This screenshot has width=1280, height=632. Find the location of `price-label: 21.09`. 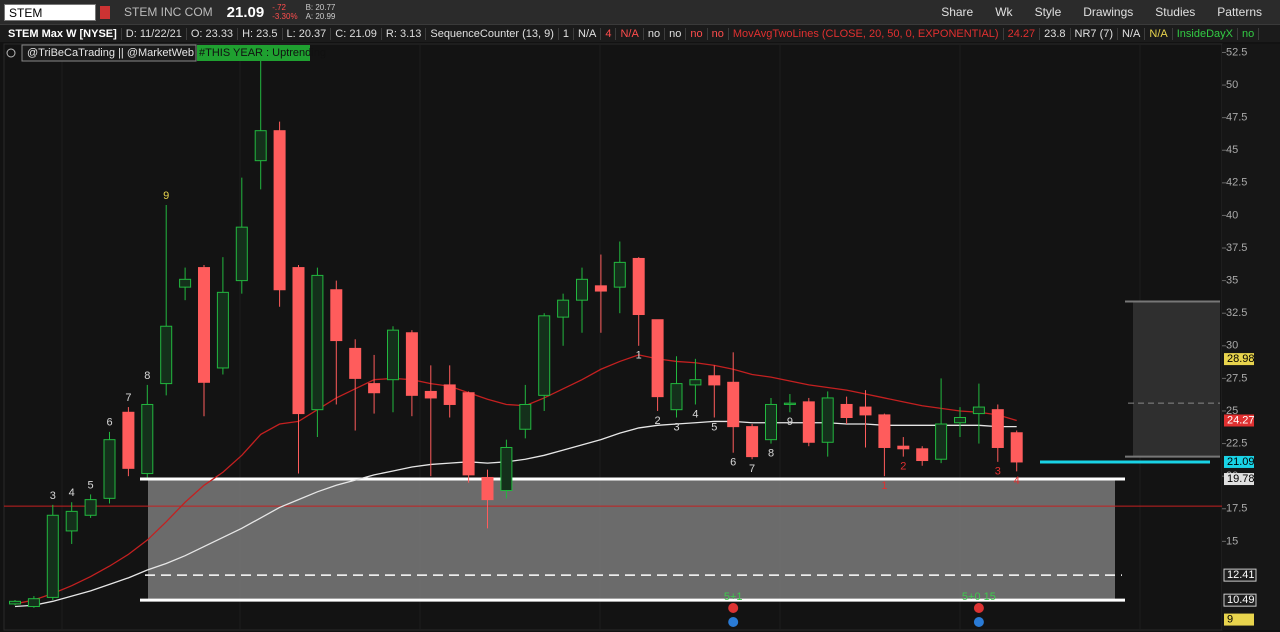

price-label: 21.09 is located at coordinates (1241, 462).